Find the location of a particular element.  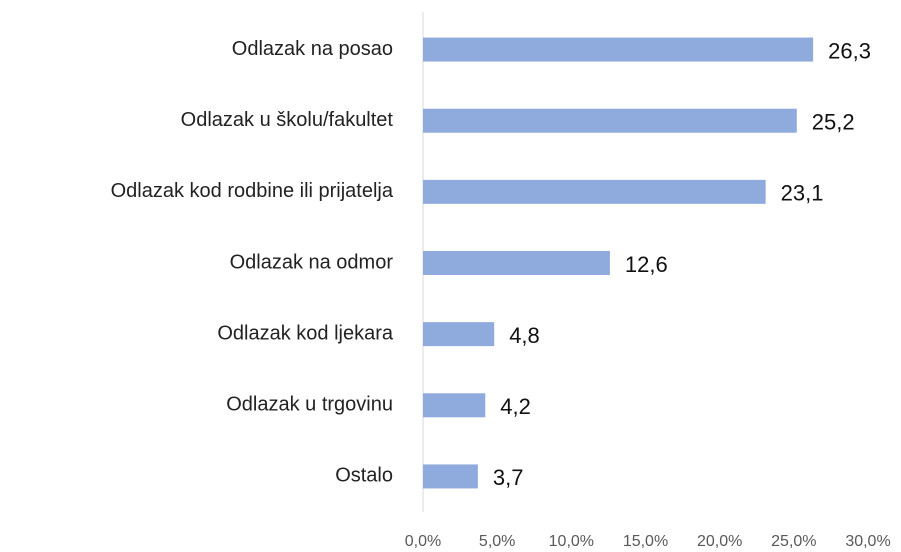

y-tick-label: Odlazak kod ljekara is located at coordinates (305, 333).